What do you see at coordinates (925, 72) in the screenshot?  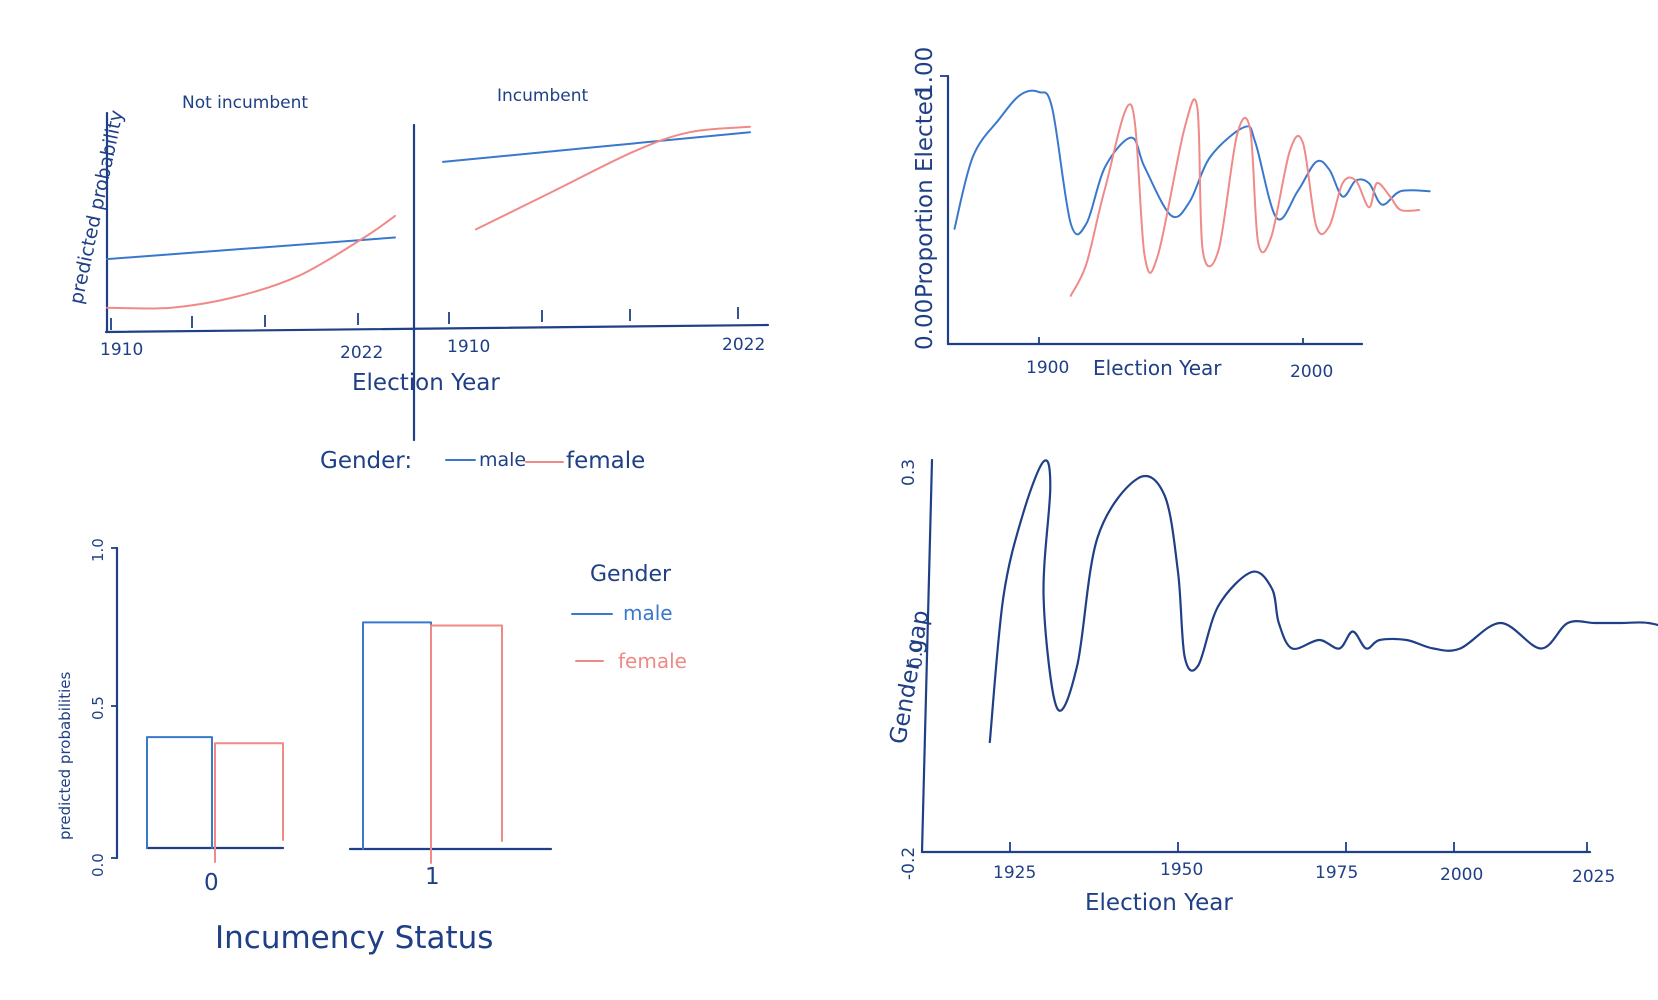 I see `y-tick-label-1: 1.00` at bounding box center [925, 72].